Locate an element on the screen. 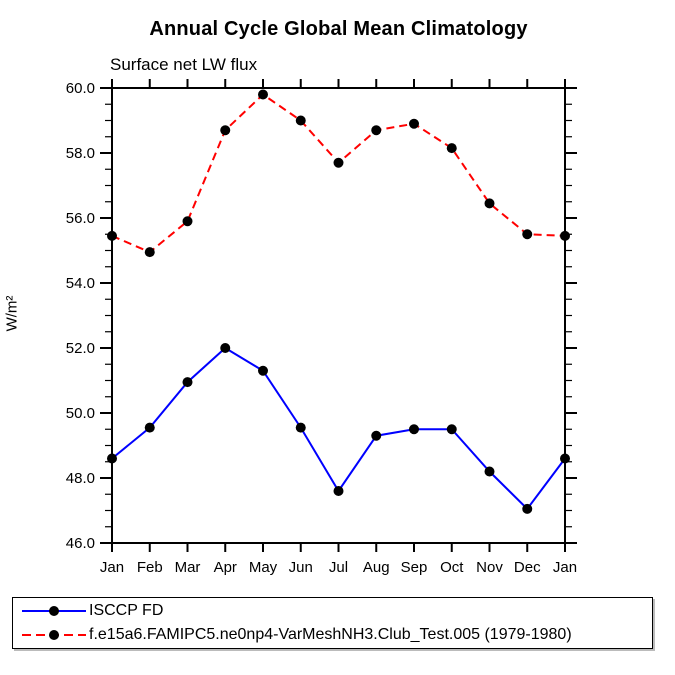 Image resolution: width=675 pixels, height=675 pixels. x-tick-label: Feb is located at coordinates (150, 567).